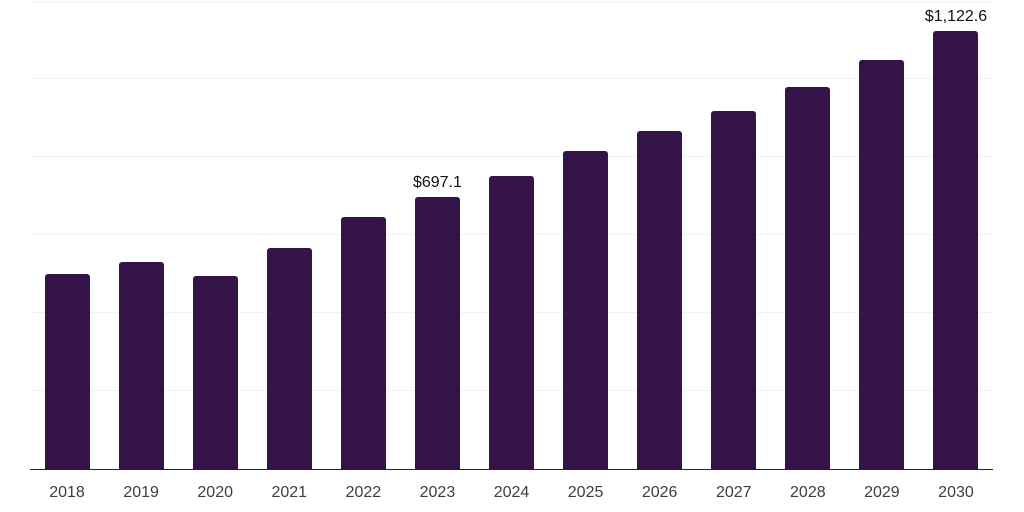 Image resolution: width=1024 pixels, height=512 pixels. What do you see at coordinates (437, 183) in the screenshot?
I see `bar-value-label-2023: $697.1` at bounding box center [437, 183].